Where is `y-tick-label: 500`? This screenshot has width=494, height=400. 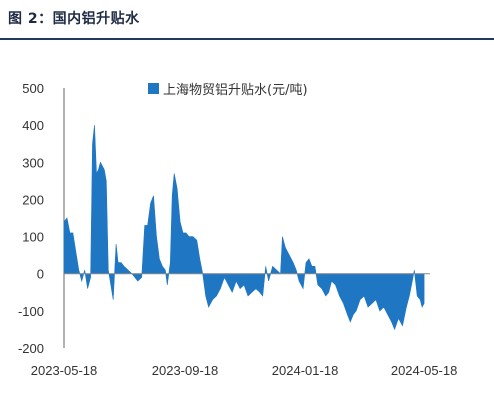 y-tick-label: 500 is located at coordinates (33, 88).